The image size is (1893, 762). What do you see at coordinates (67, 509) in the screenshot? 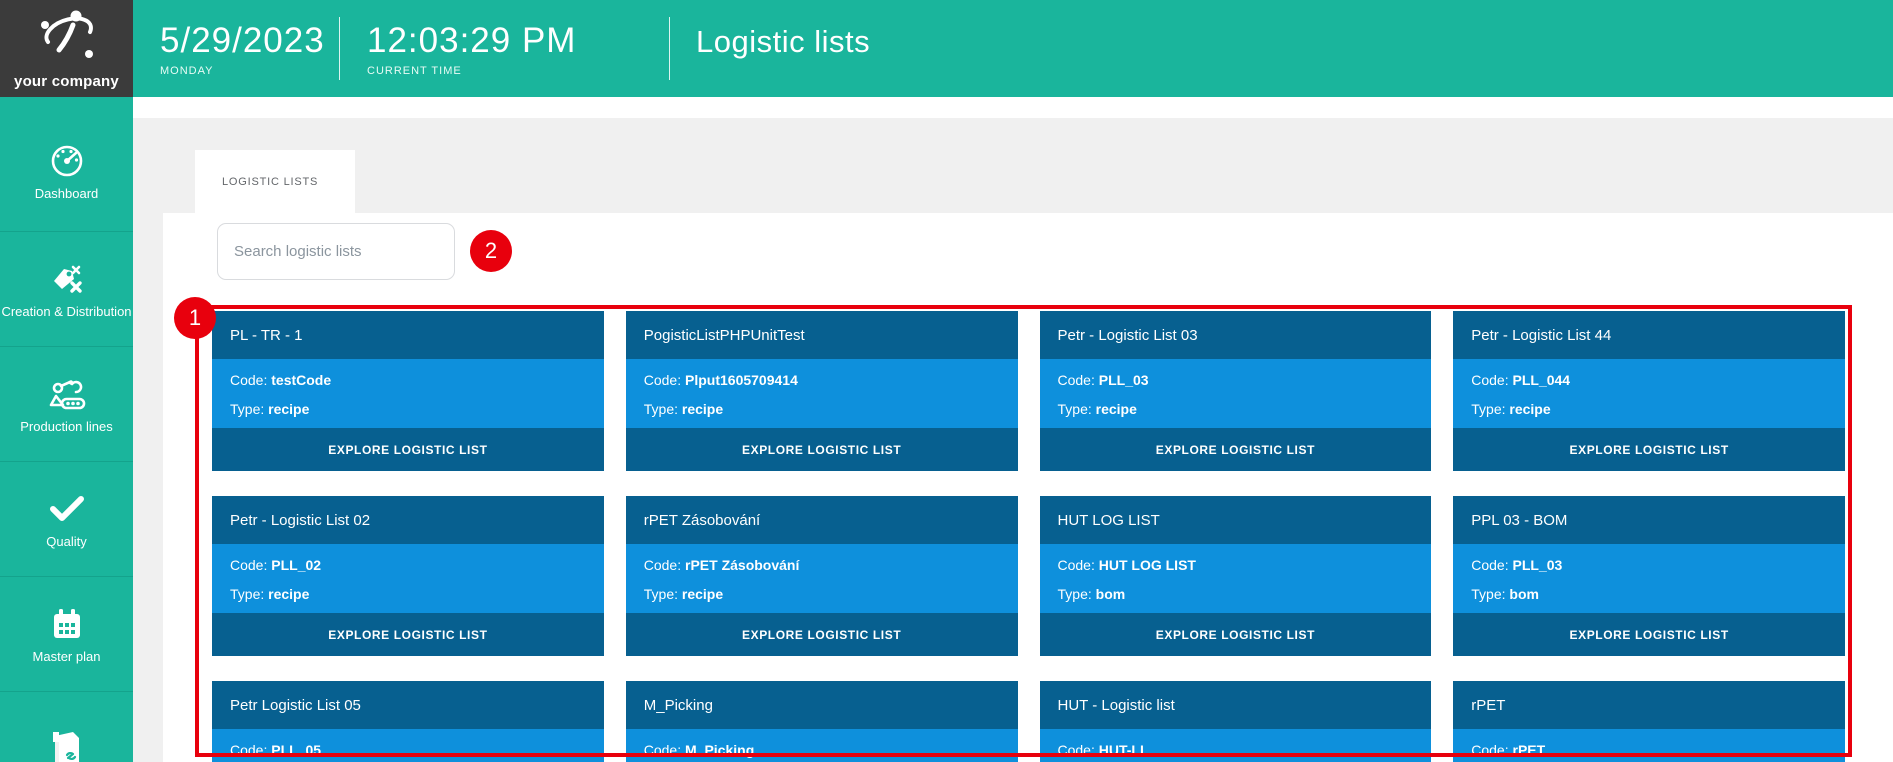
I see `checkmark-icon` at bounding box center [67, 509].